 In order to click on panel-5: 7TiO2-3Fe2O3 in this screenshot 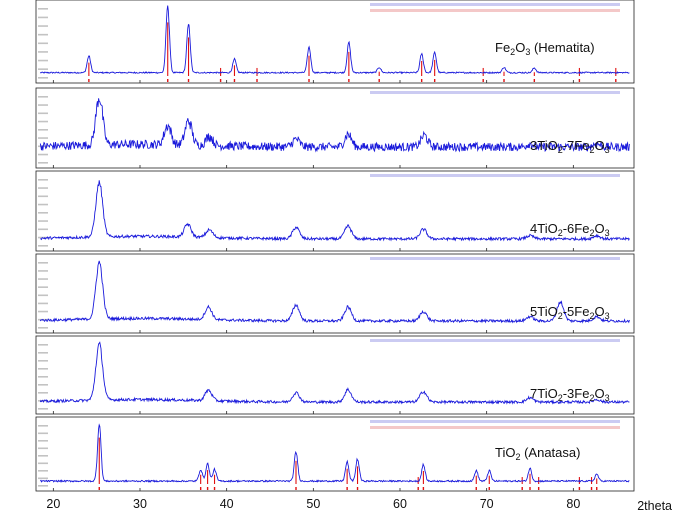, I will do `click(335, 375)`.